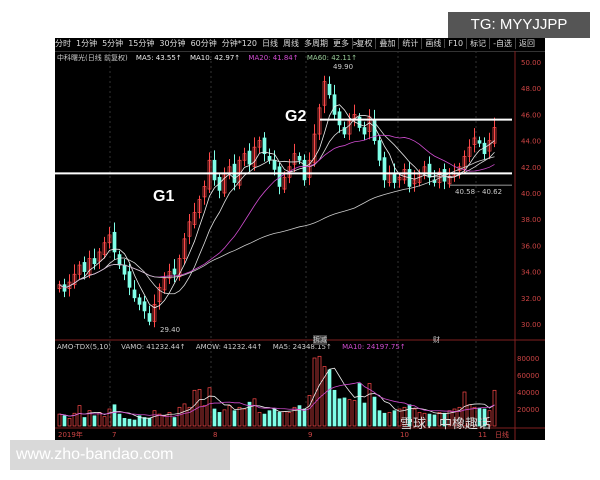 This screenshot has height=480, width=600. What do you see at coordinates (215, 435) in the screenshot?
I see `time-tick: 8` at bounding box center [215, 435].